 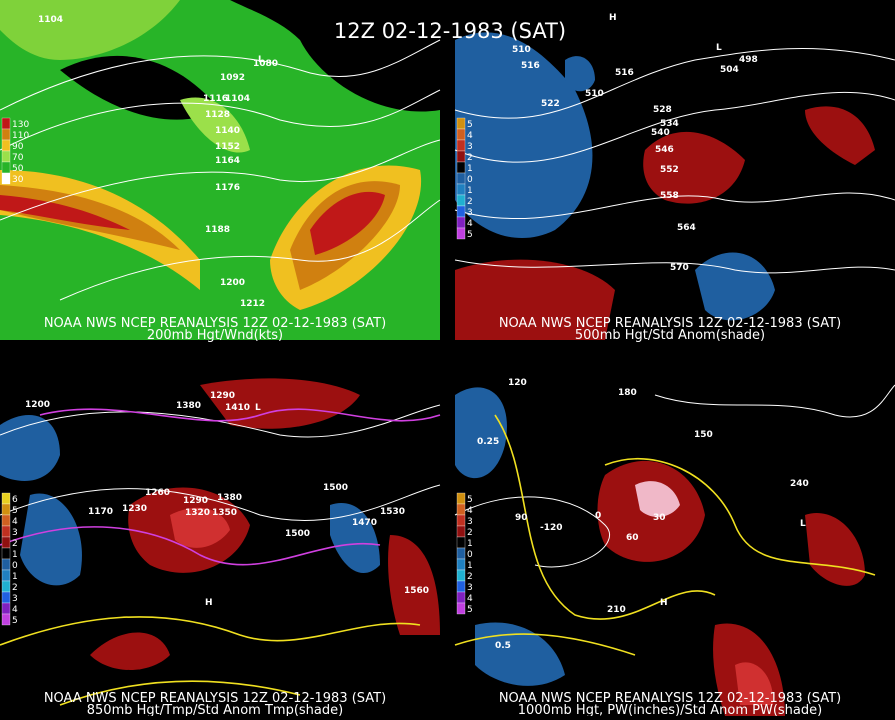 What do you see at coordinates (217, 230) in the screenshot?
I see `contour-label: 1188` at bounding box center [217, 230].